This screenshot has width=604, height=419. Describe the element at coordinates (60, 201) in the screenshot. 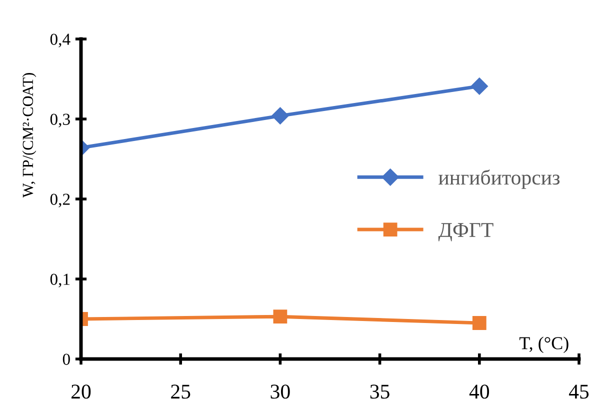

I see `y-tick-label: 0,2` at that location.